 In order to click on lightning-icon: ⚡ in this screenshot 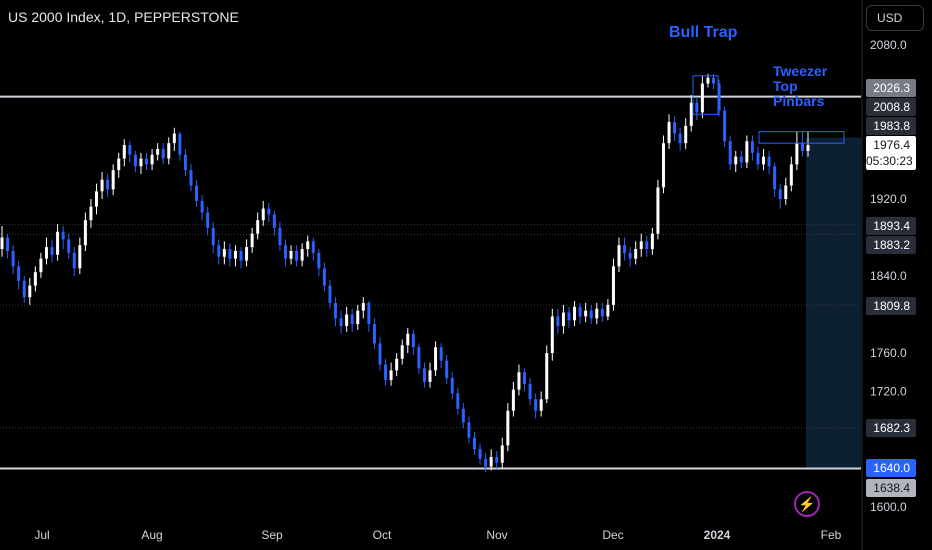, I will do `click(807, 504)`.